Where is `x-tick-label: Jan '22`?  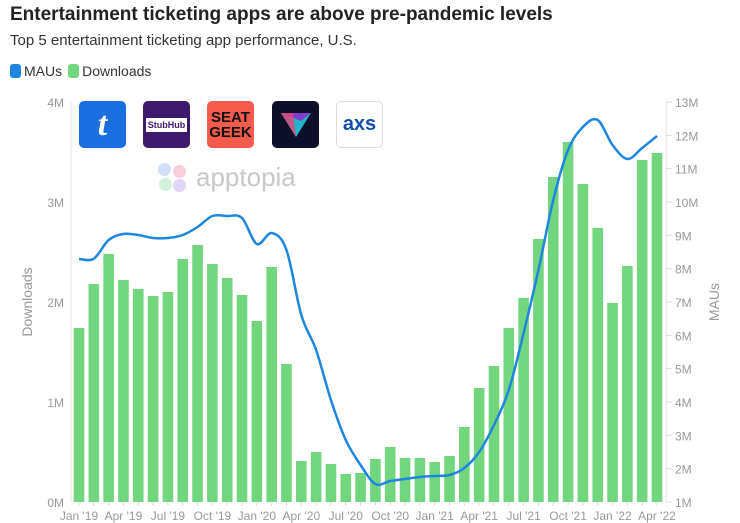
x-tick-label: Jan '22 is located at coordinates (612, 516).